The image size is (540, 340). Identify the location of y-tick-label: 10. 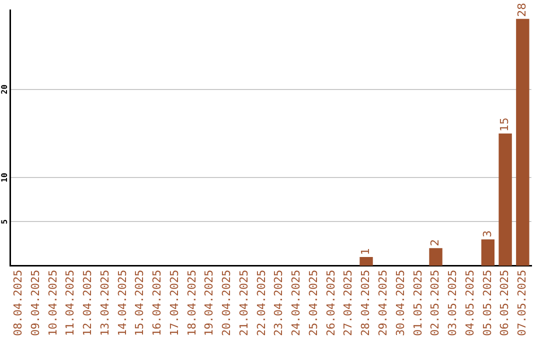
(5, 177).